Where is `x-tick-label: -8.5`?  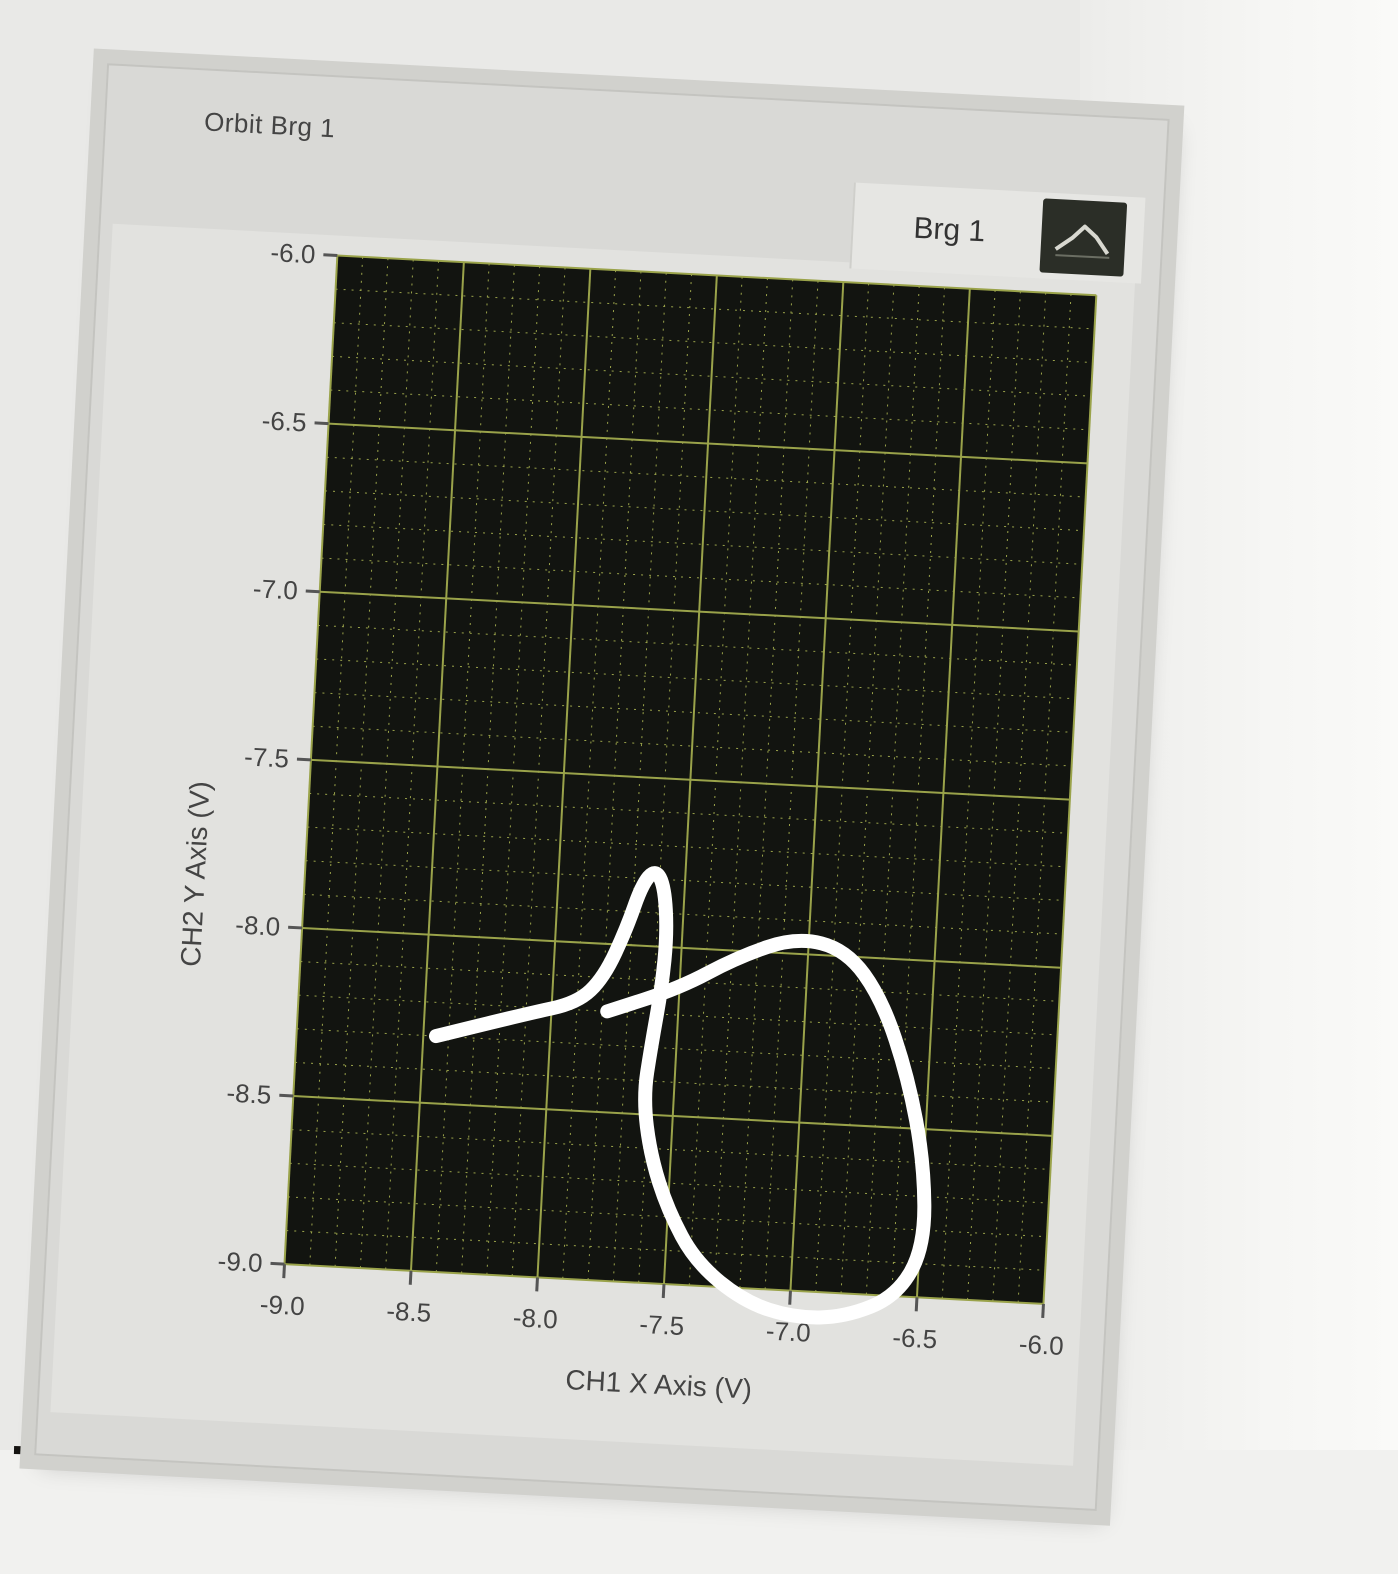 x-tick-label: -8.5 is located at coordinates (409, 1312).